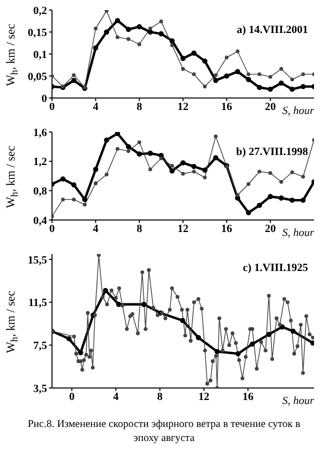 The image size is (328, 451). I want to click on y-tick-label: 3,5, so click(40, 388).